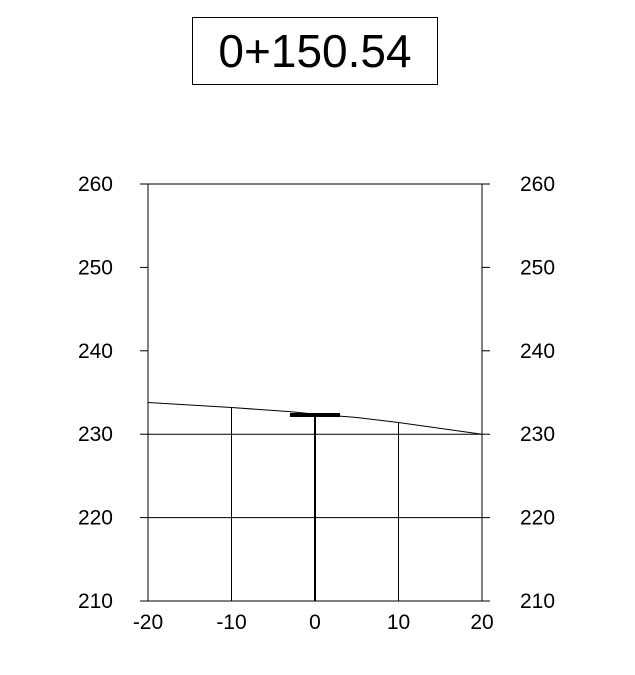 The height and width of the screenshot is (675, 635). What do you see at coordinates (315, 51) in the screenshot?
I see `station-label: 0+150.54` at bounding box center [315, 51].